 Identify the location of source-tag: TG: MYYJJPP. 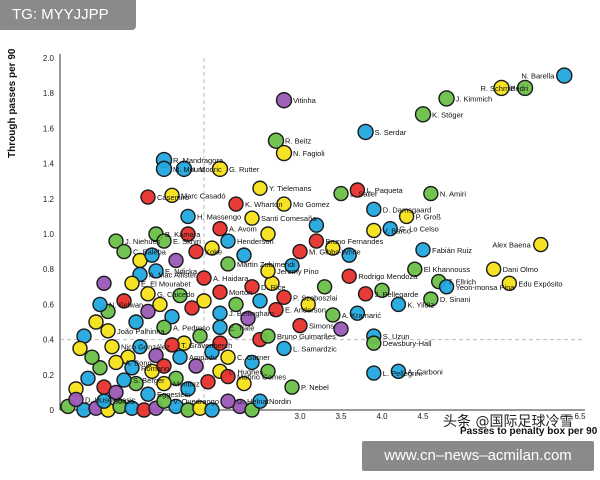
(68, 15).